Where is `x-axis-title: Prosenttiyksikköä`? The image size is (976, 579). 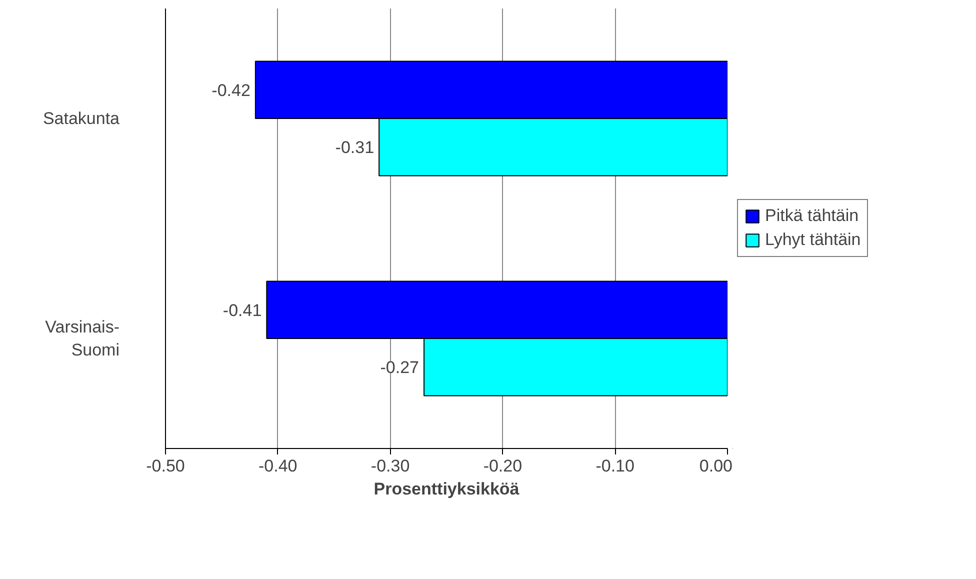 x-axis-title: Prosenttiyksikköä is located at coordinates (447, 489).